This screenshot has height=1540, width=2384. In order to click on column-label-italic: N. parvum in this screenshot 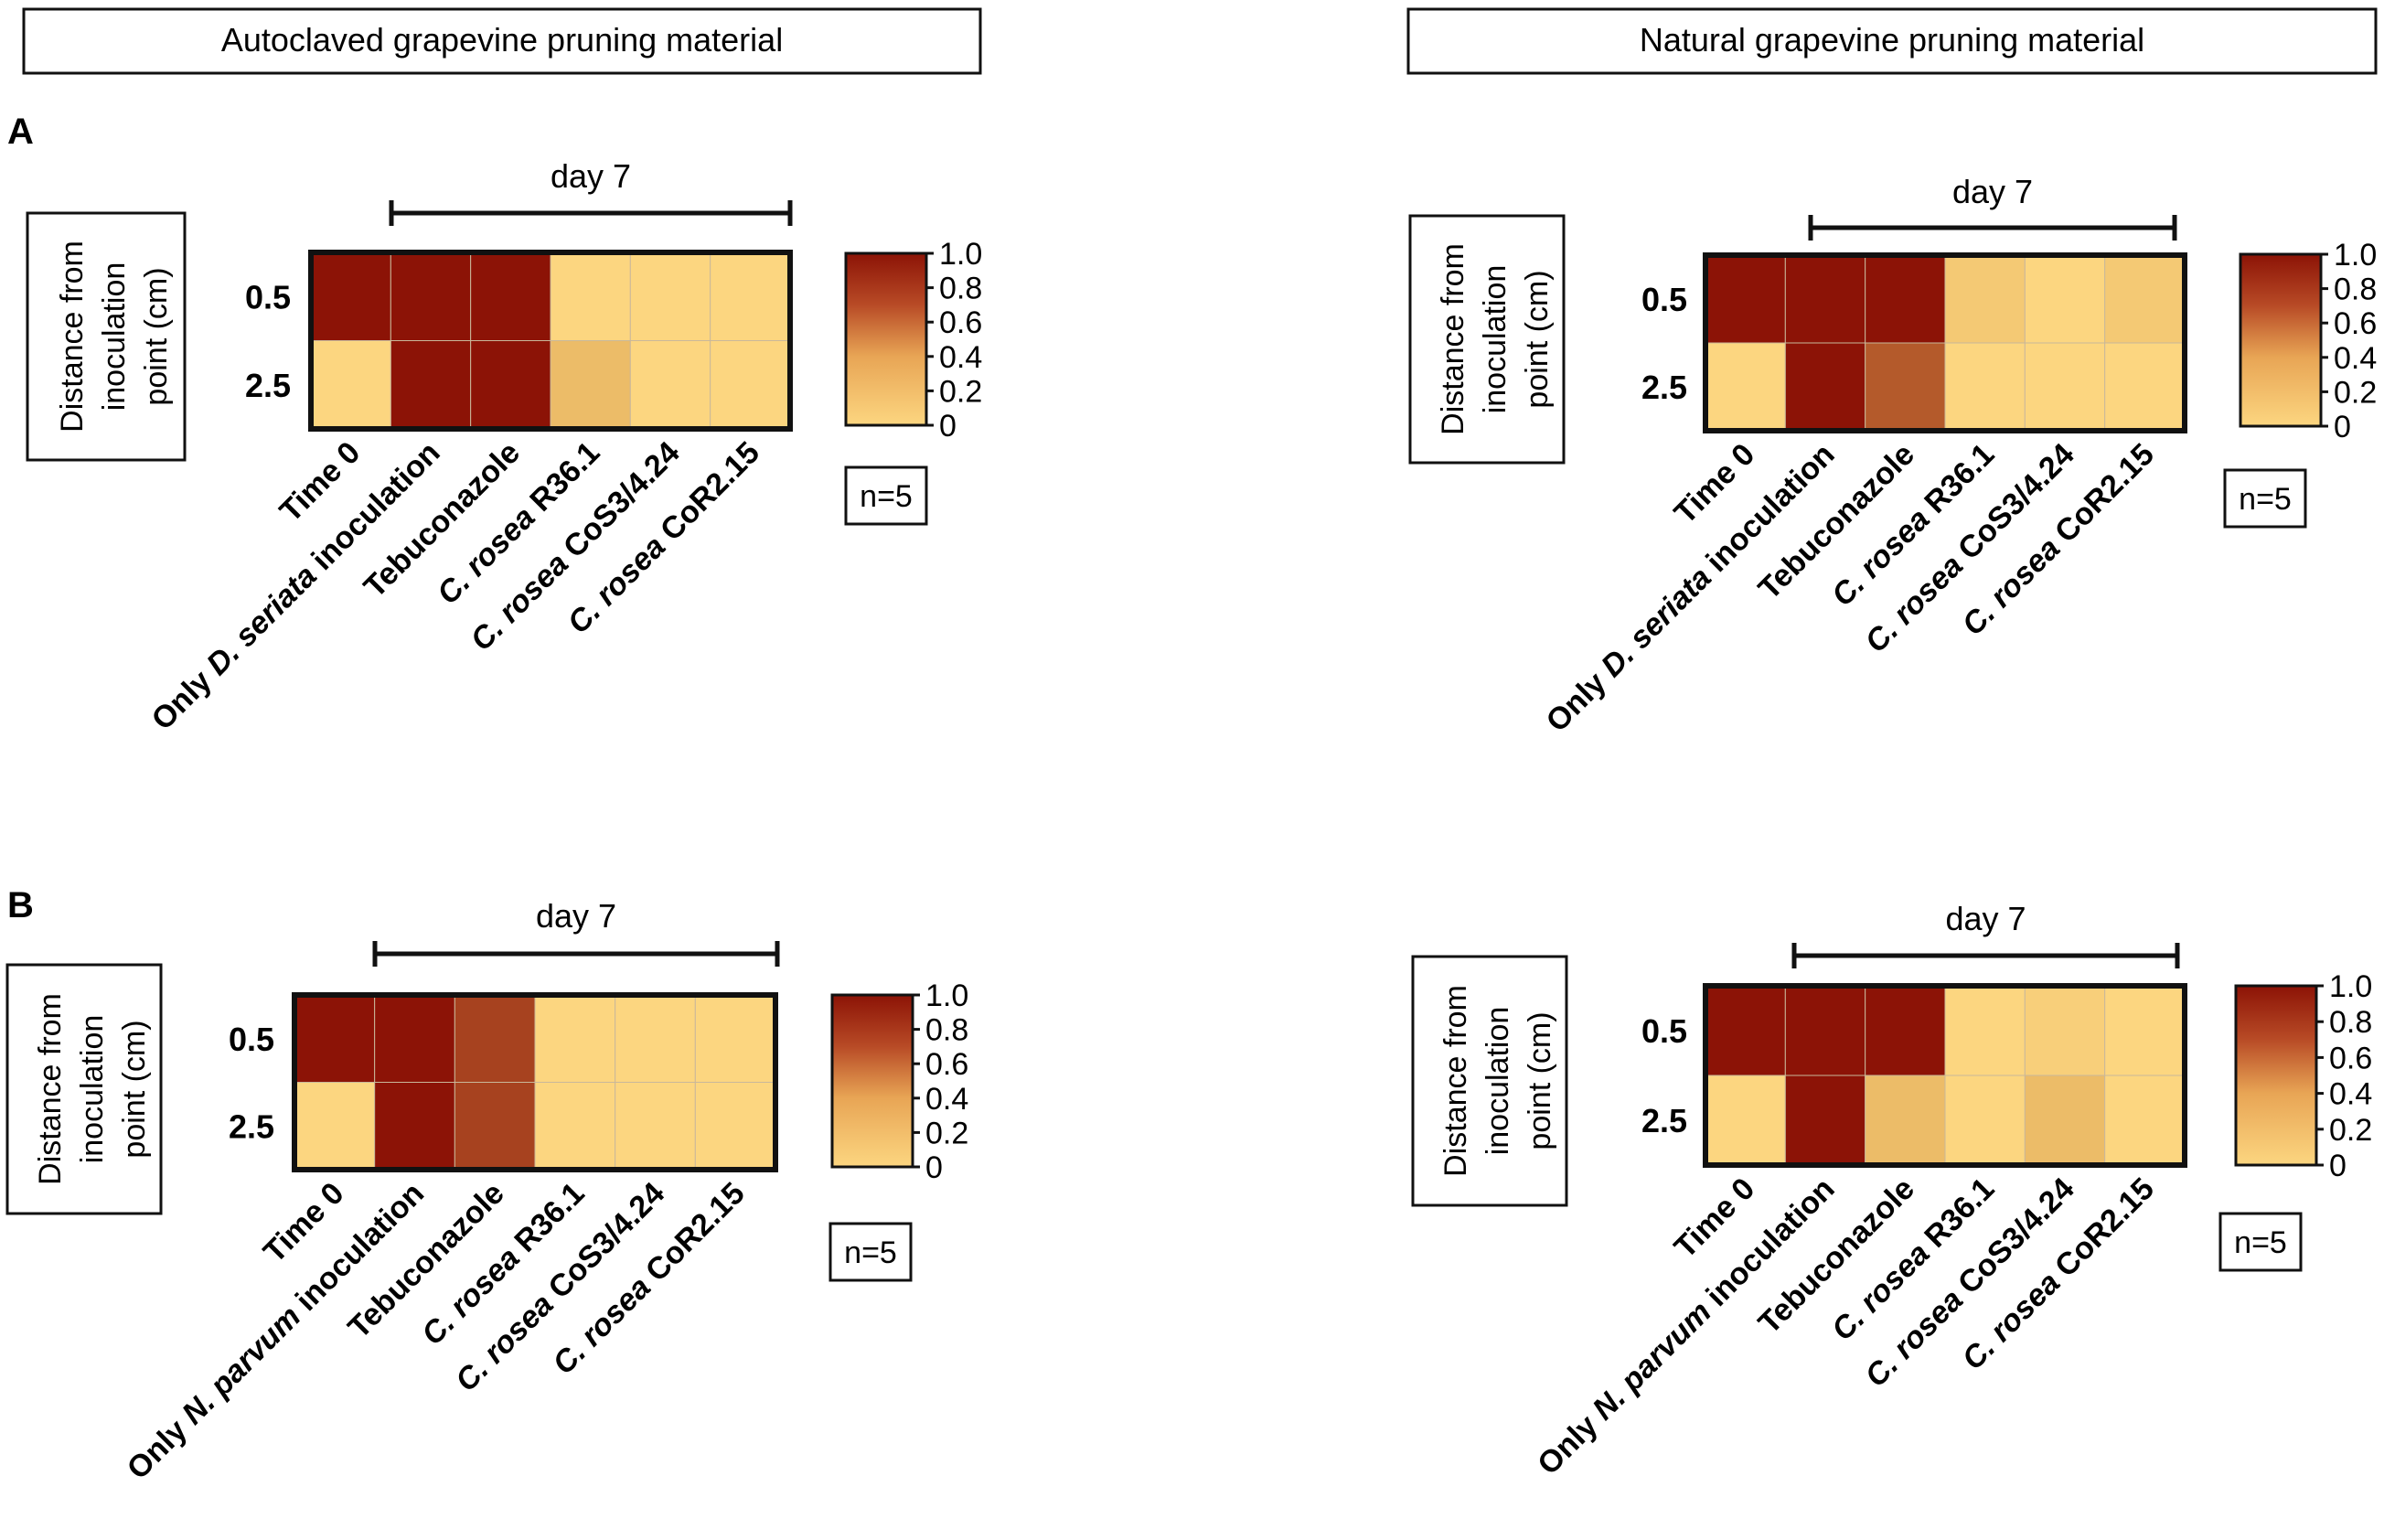, I will do `click(1651, 1361)`.